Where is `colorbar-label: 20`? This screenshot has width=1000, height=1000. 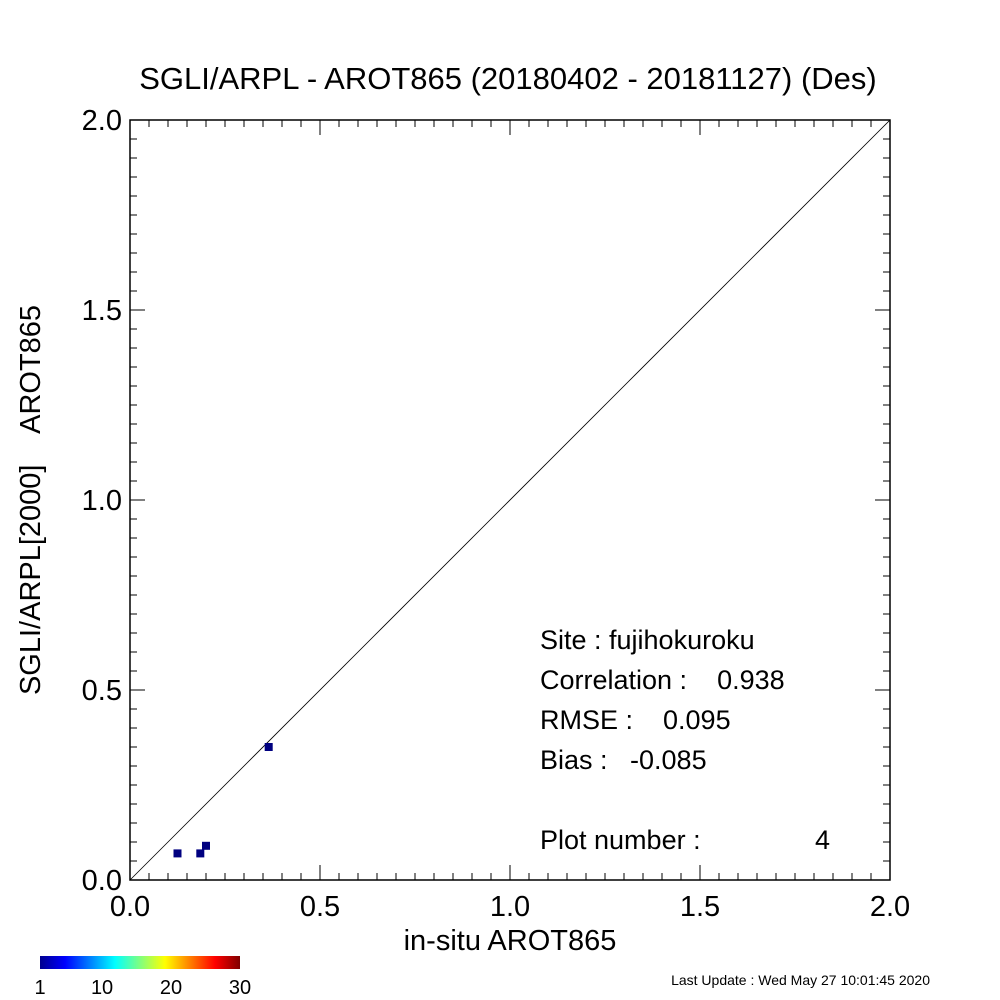 colorbar-label: 20 is located at coordinates (171, 988).